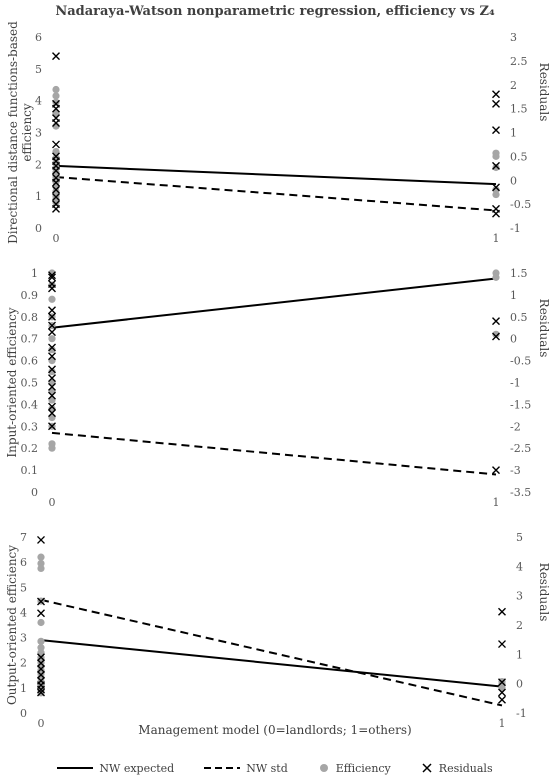 The width and height of the screenshot is (550, 782). I want to click on y-tick-label: 0.6, so click(30, 361).